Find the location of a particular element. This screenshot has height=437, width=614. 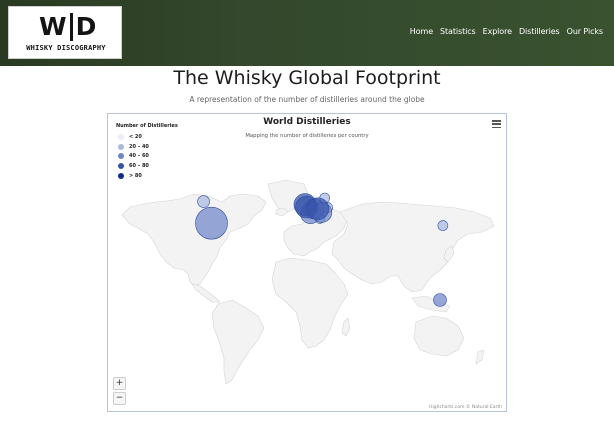

legend-item: 20 – 40 is located at coordinates (147, 147).